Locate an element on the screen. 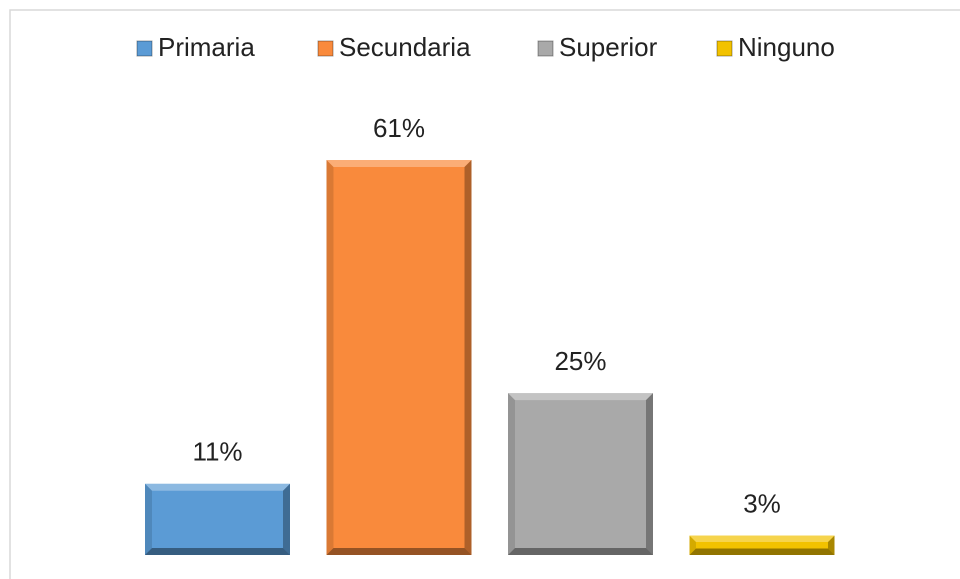 Image resolution: width=960 pixels, height=579 pixels. data-label: 61% is located at coordinates (399, 128).